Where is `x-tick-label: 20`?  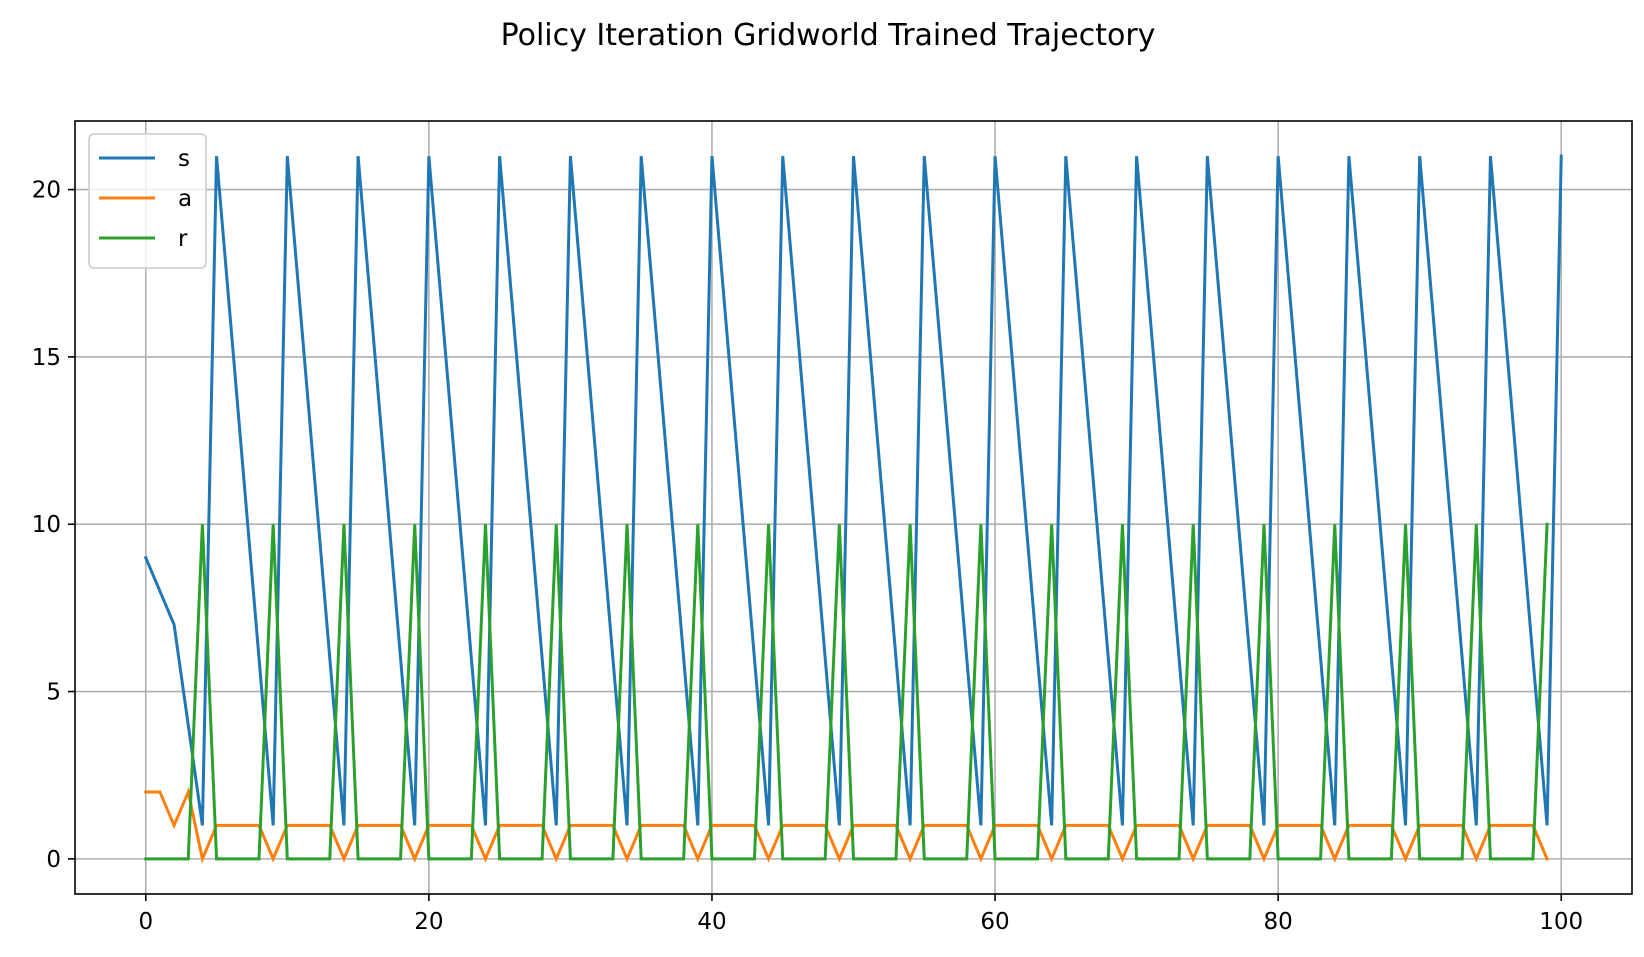
x-tick-label: 20 is located at coordinates (428, 922).